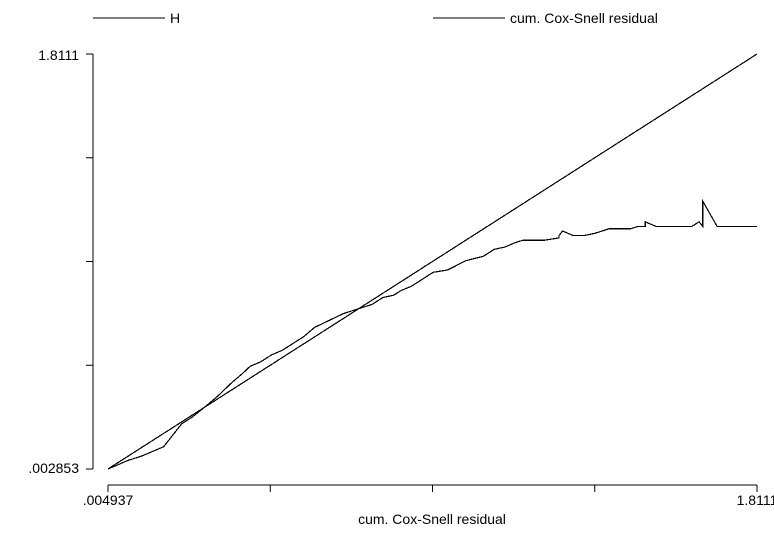 This screenshot has width=774, height=534. Describe the element at coordinates (755, 500) in the screenshot. I see `x-tick-label-max: 1.8111` at that location.